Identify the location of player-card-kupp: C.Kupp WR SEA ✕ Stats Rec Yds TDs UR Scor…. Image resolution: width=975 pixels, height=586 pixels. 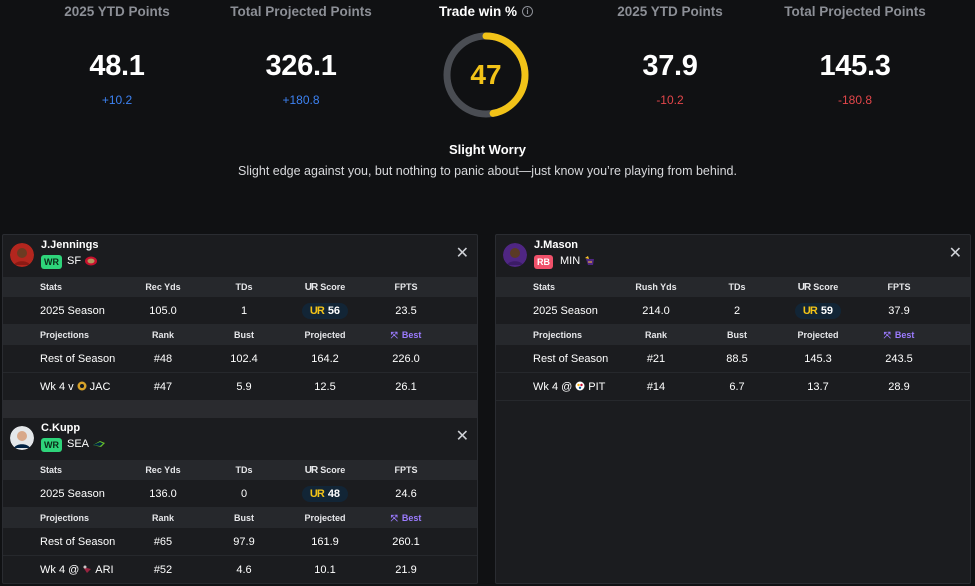
(240, 501).